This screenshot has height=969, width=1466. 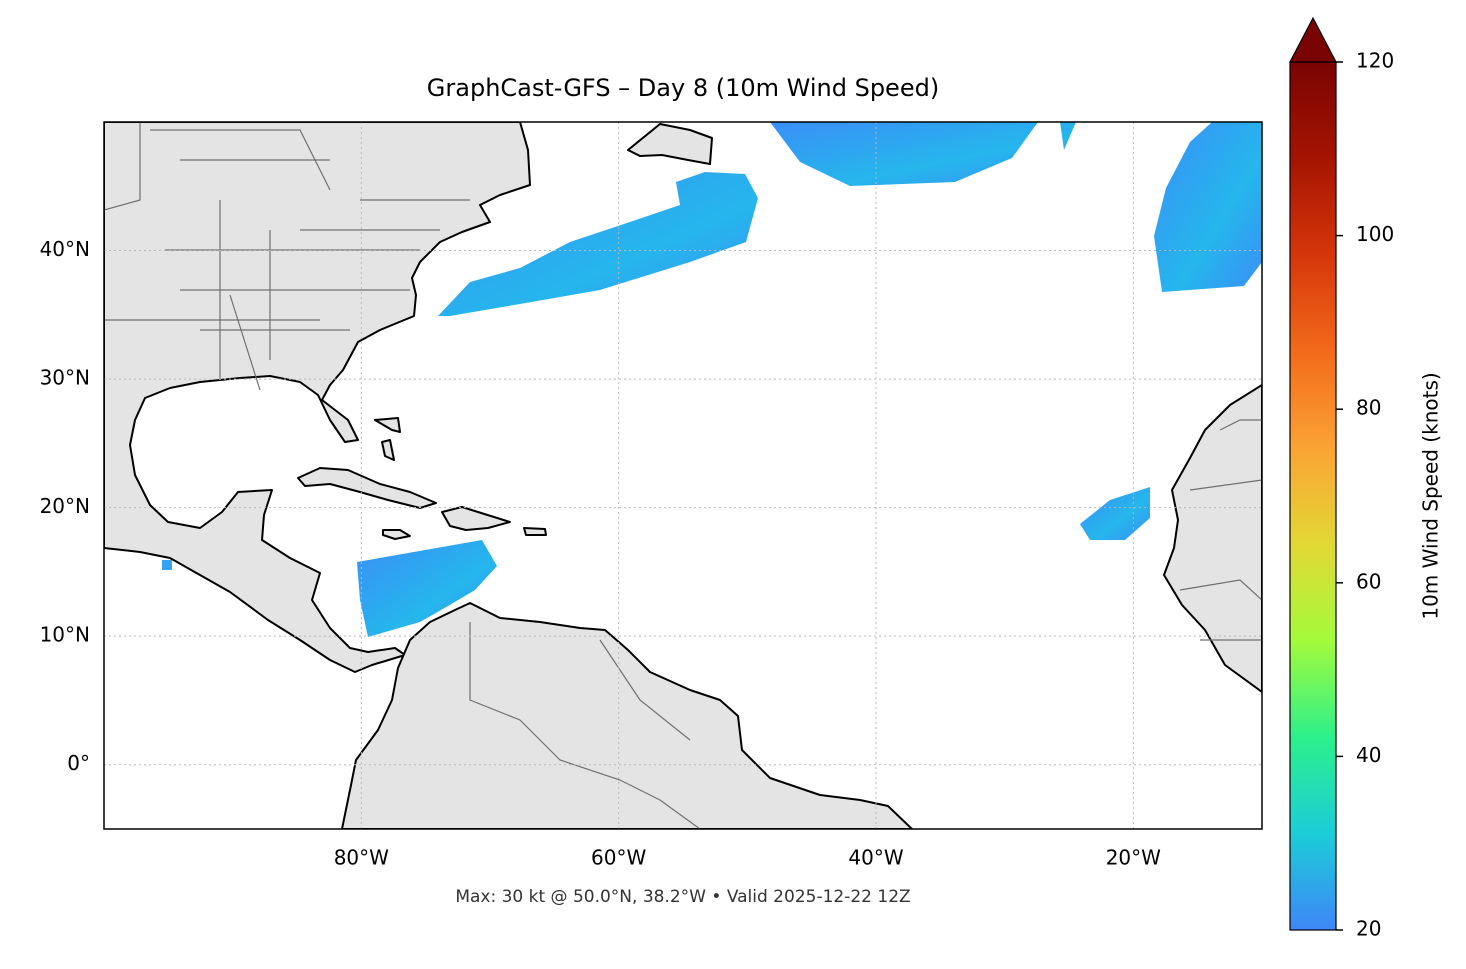 What do you see at coordinates (1431, 495) in the screenshot?
I see `colorbar-label: 10m Wind Speed (knots)` at bounding box center [1431, 495].